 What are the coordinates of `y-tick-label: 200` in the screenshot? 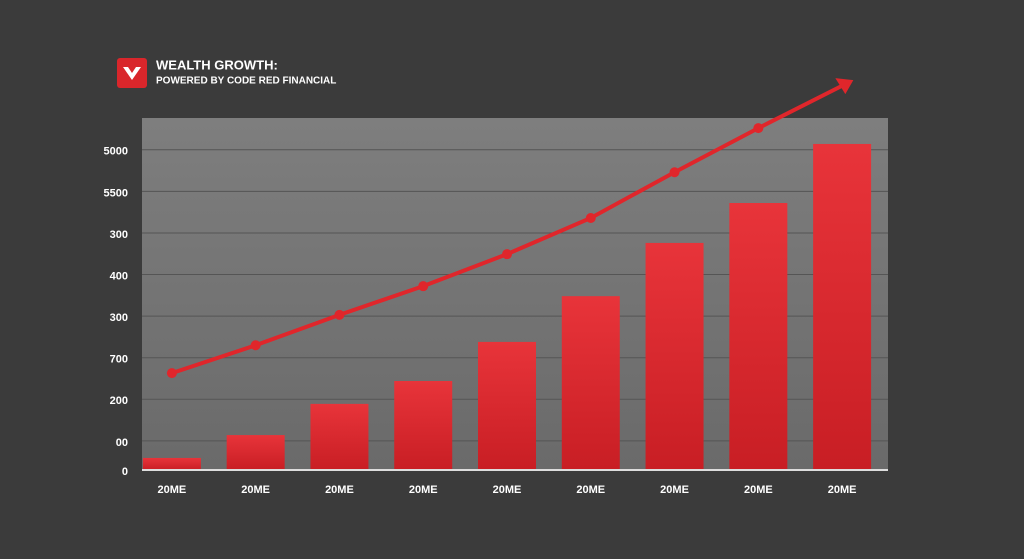 It's located at (119, 401).